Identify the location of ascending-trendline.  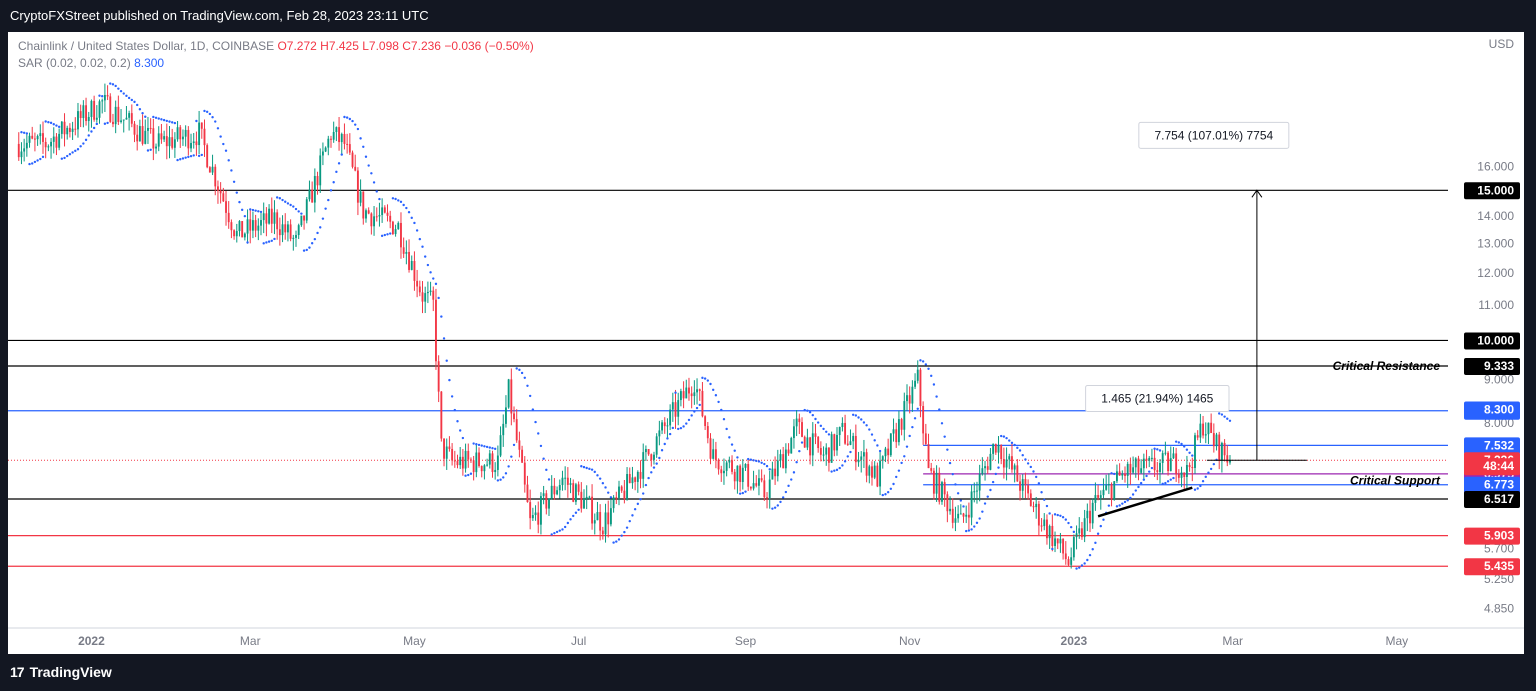
(1145, 502).